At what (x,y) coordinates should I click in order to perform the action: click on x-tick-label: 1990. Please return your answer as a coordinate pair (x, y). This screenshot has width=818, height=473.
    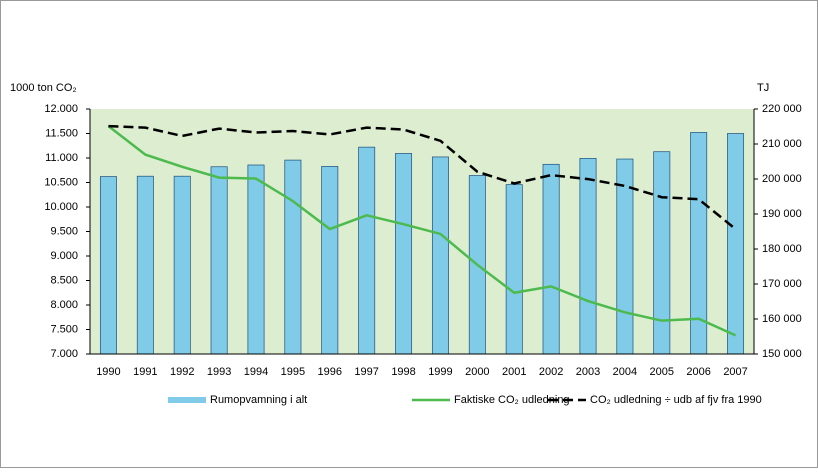
    Looking at the image, I should click on (108, 372).